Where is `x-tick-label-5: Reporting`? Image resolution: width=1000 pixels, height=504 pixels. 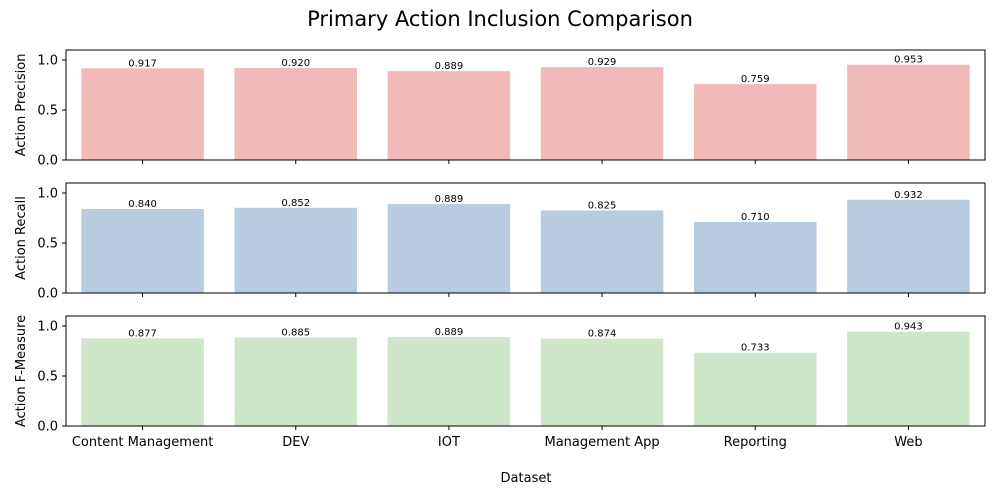 x-tick-label-5: Reporting is located at coordinates (755, 442).